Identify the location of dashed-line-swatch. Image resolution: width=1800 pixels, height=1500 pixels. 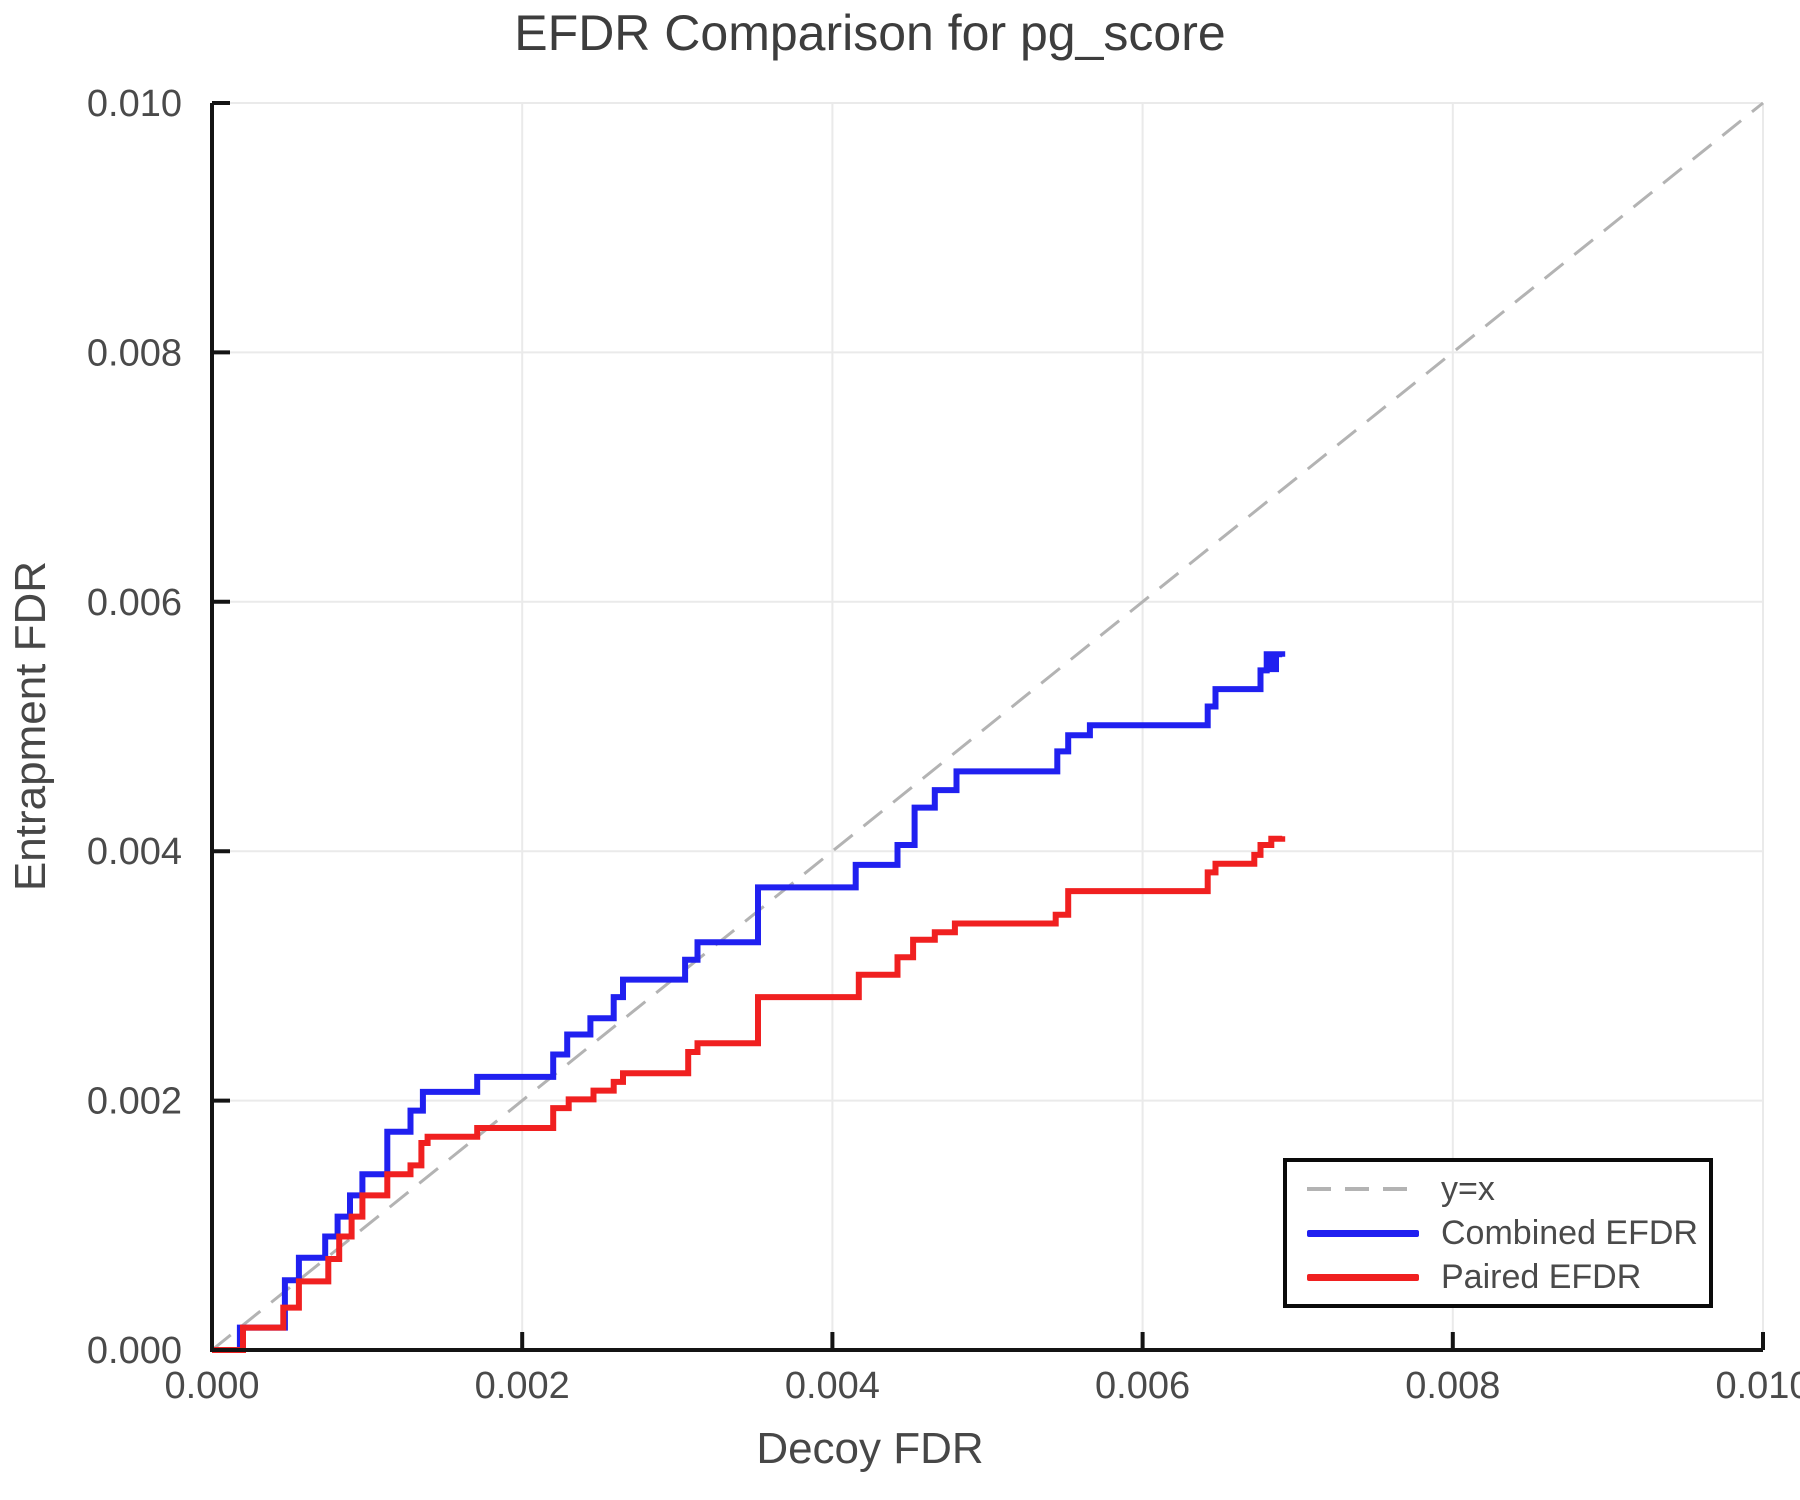
(1363, 1189).